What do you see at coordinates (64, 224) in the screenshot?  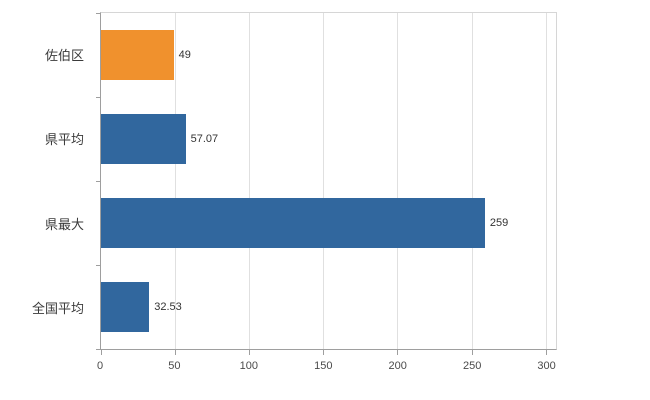 I see `category-label-県最大: 県最大` at bounding box center [64, 224].